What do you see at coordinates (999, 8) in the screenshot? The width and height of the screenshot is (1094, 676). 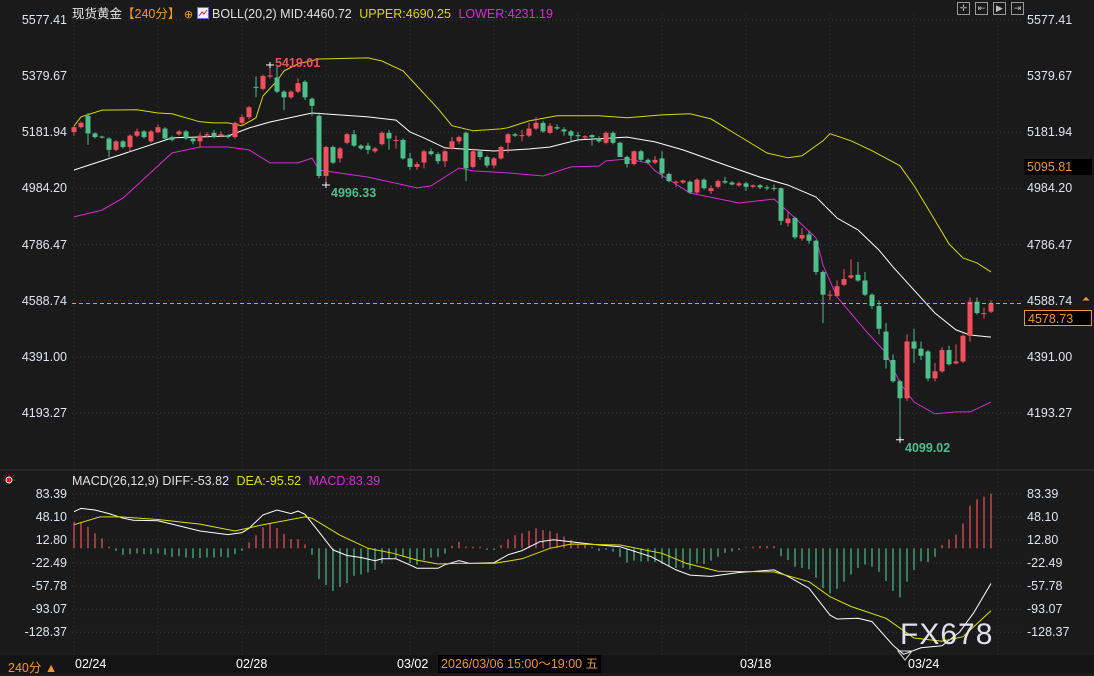 I see `play-step-icon: ▶` at bounding box center [999, 8].